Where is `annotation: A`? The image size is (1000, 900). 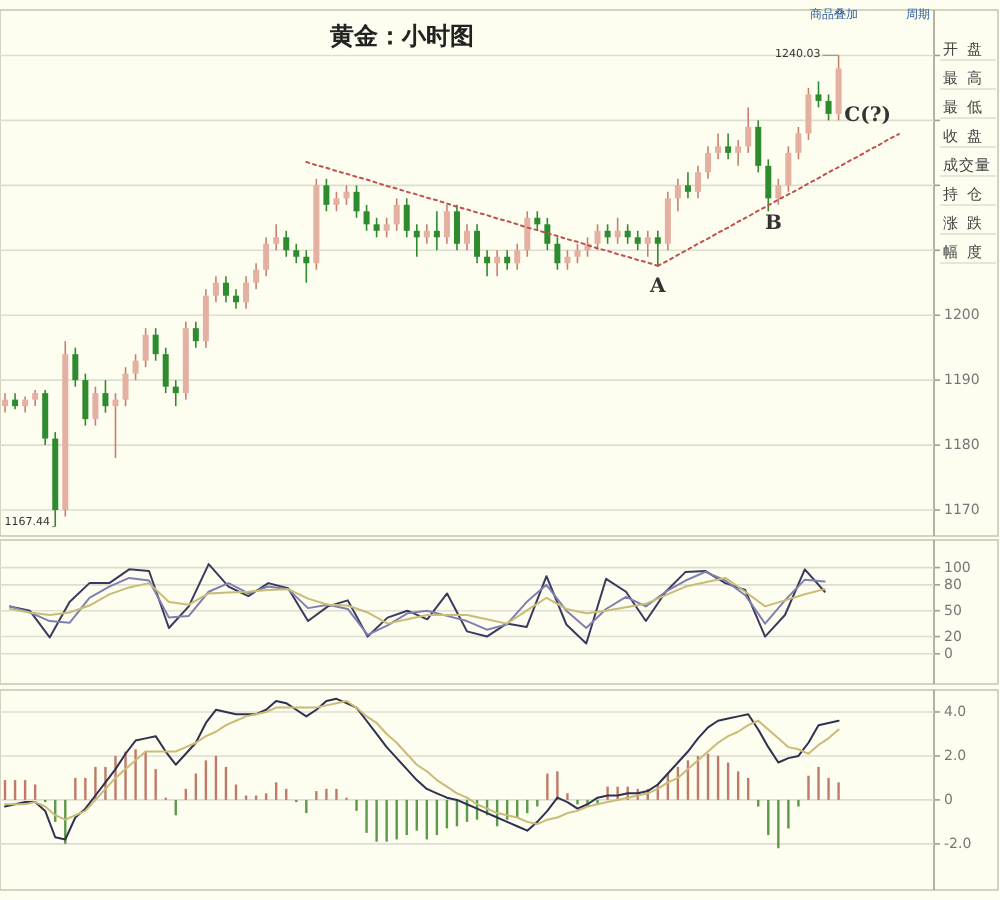
annotation: A is located at coordinates (657, 286).